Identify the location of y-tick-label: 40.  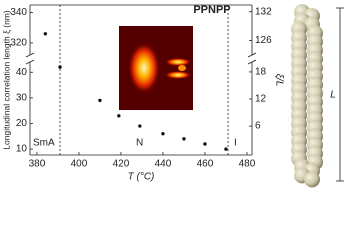
(22, 72).